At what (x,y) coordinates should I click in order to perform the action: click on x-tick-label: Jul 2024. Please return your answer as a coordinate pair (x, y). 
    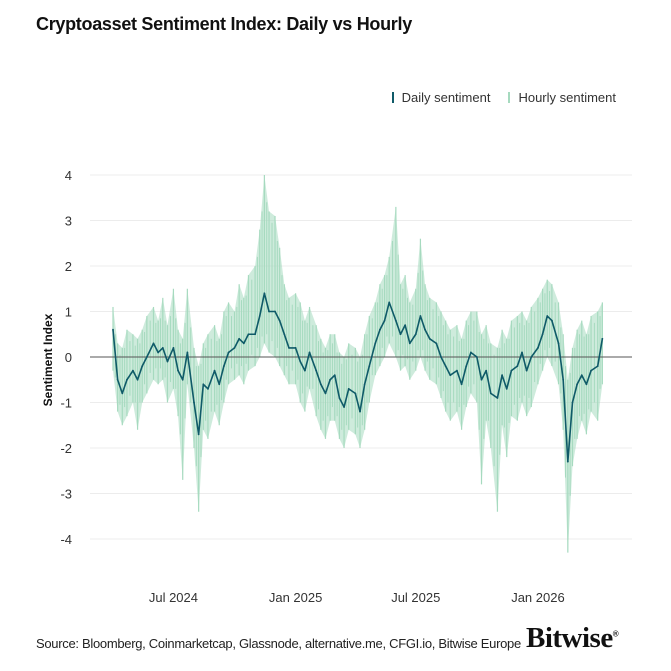
    Looking at the image, I should click on (173, 597).